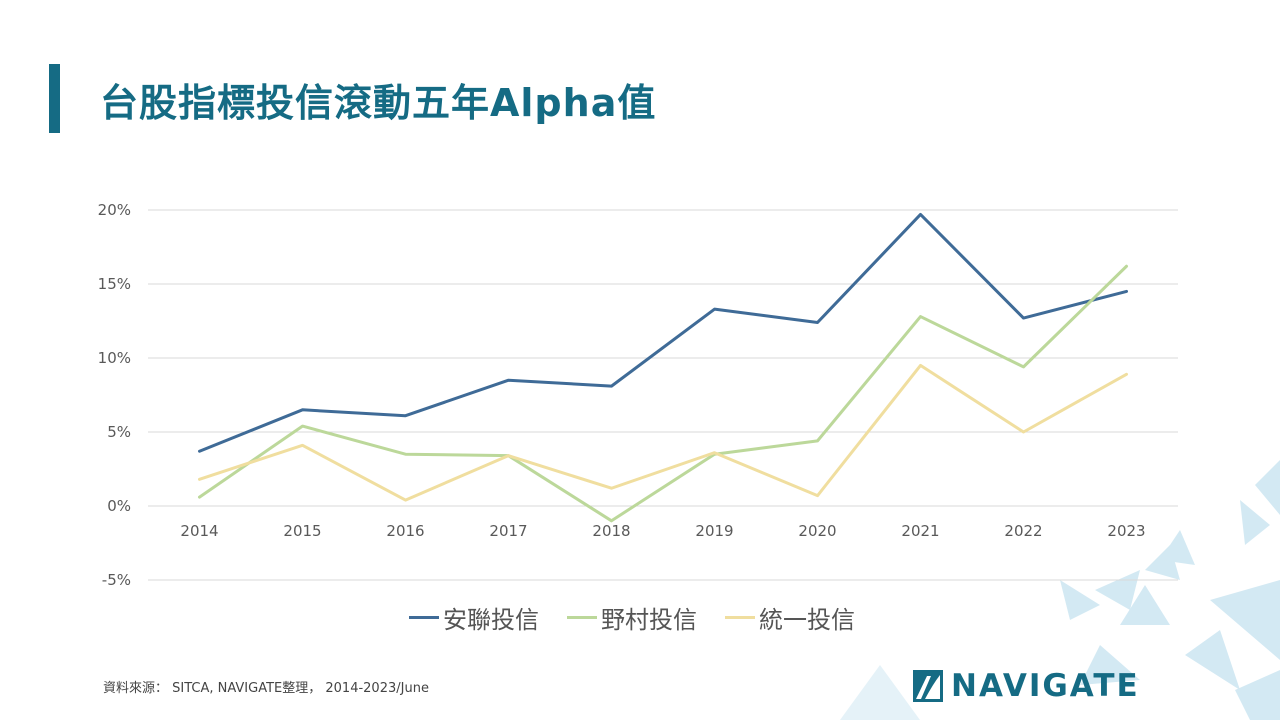  What do you see at coordinates (928, 686) in the screenshot?
I see `navigate-logo-icon` at bounding box center [928, 686].